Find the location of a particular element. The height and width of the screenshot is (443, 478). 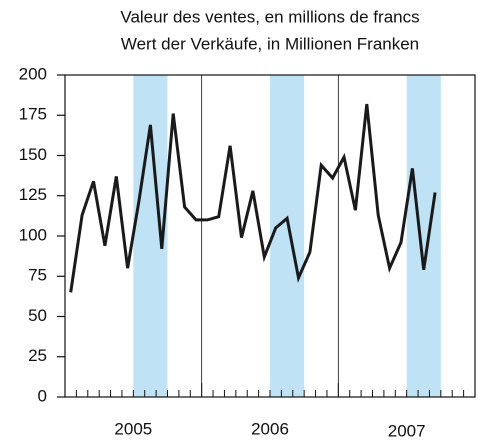

chart-title: Valeur des ventes, en millions de francs is located at coordinates (269, 16).